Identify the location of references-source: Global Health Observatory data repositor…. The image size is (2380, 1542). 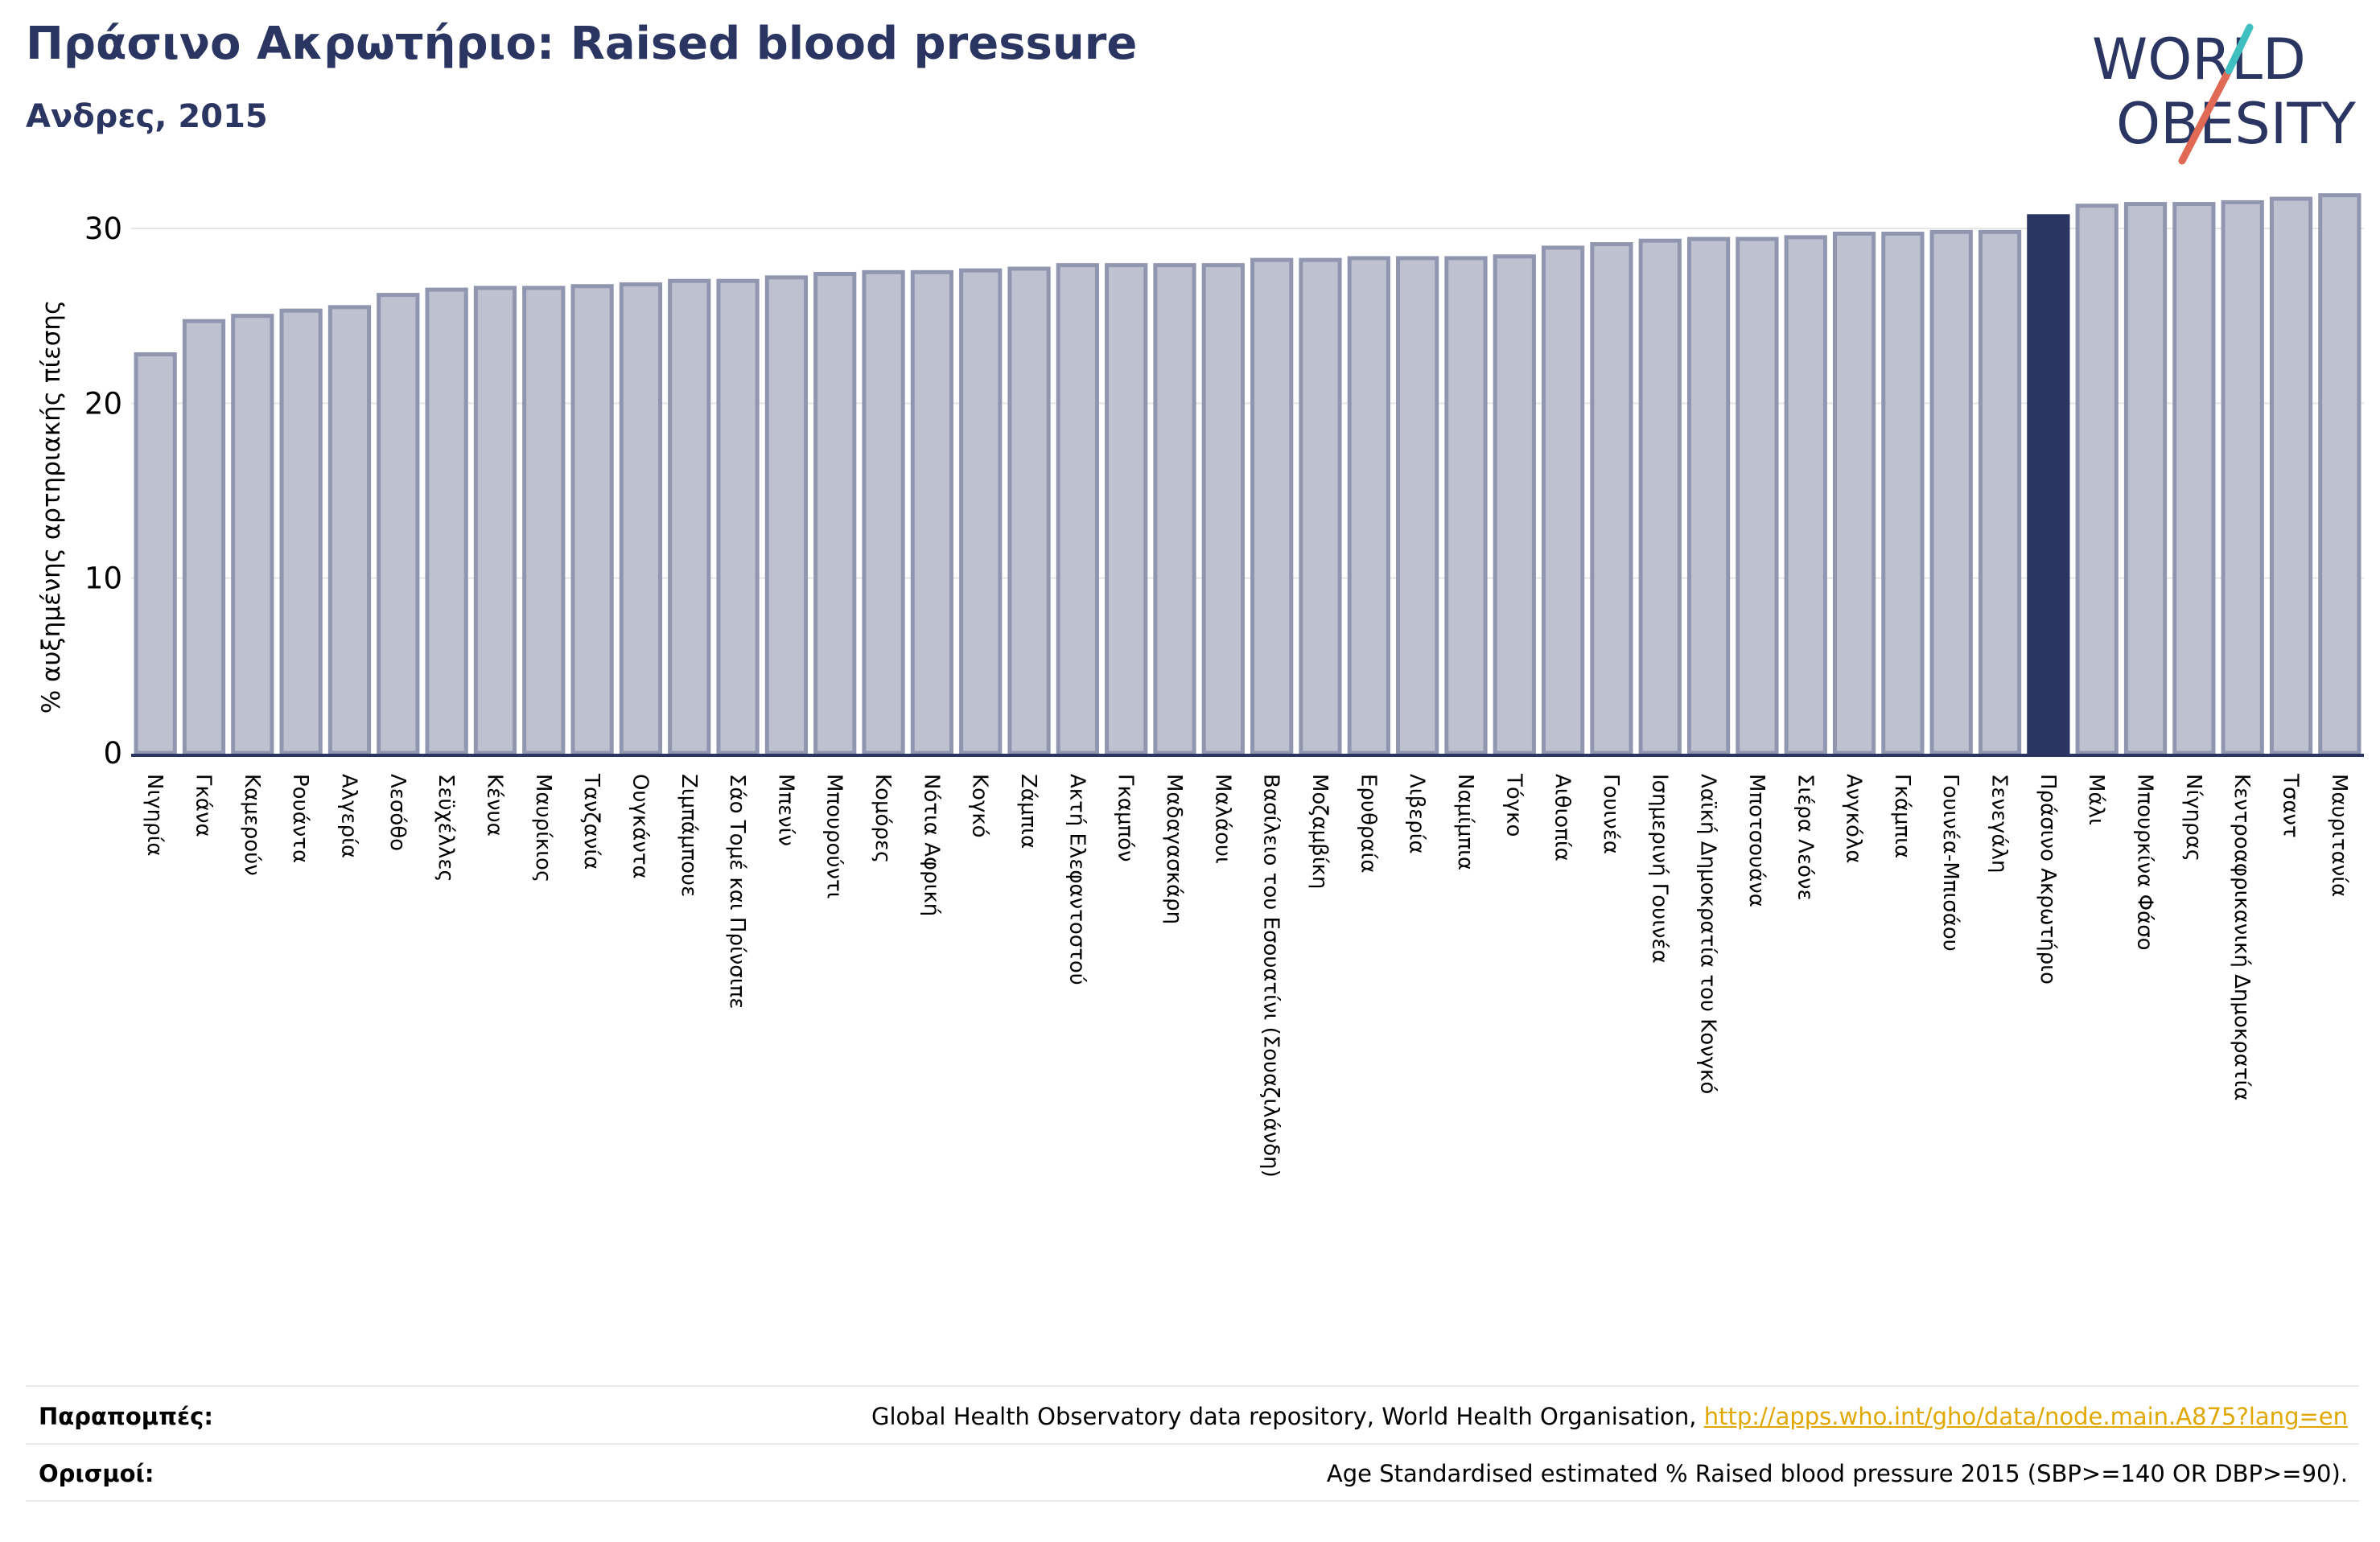
(1288, 1416).